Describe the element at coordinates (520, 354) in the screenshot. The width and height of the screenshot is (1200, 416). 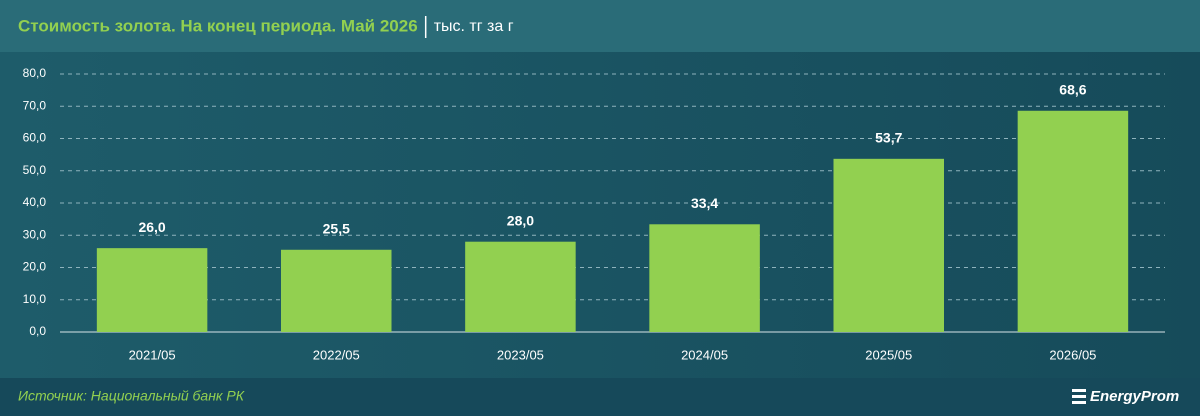
I see `x-tick-label: 2023/05` at that location.